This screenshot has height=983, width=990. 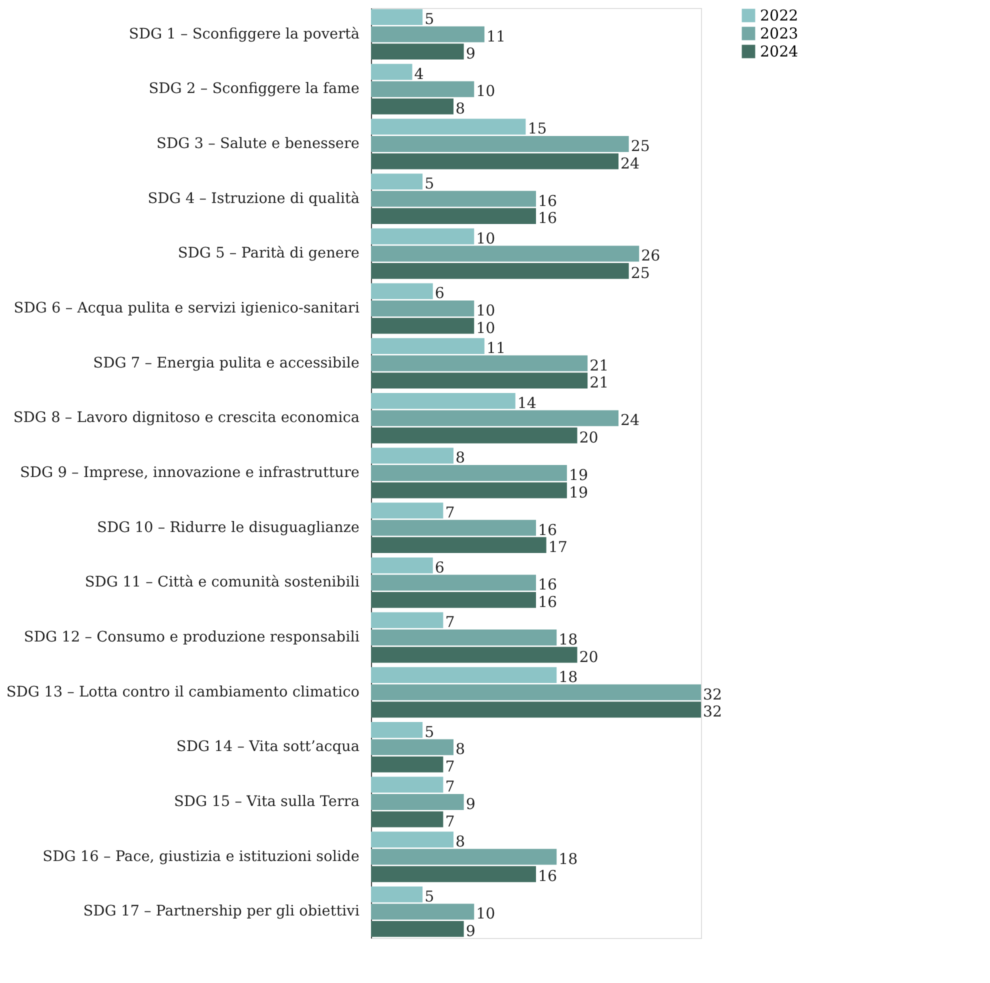 What do you see at coordinates (267, 802) in the screenshot?
I see `y-tick-label: SDG 15 – Vita sulla Terra` at bounding box center [267, 802].